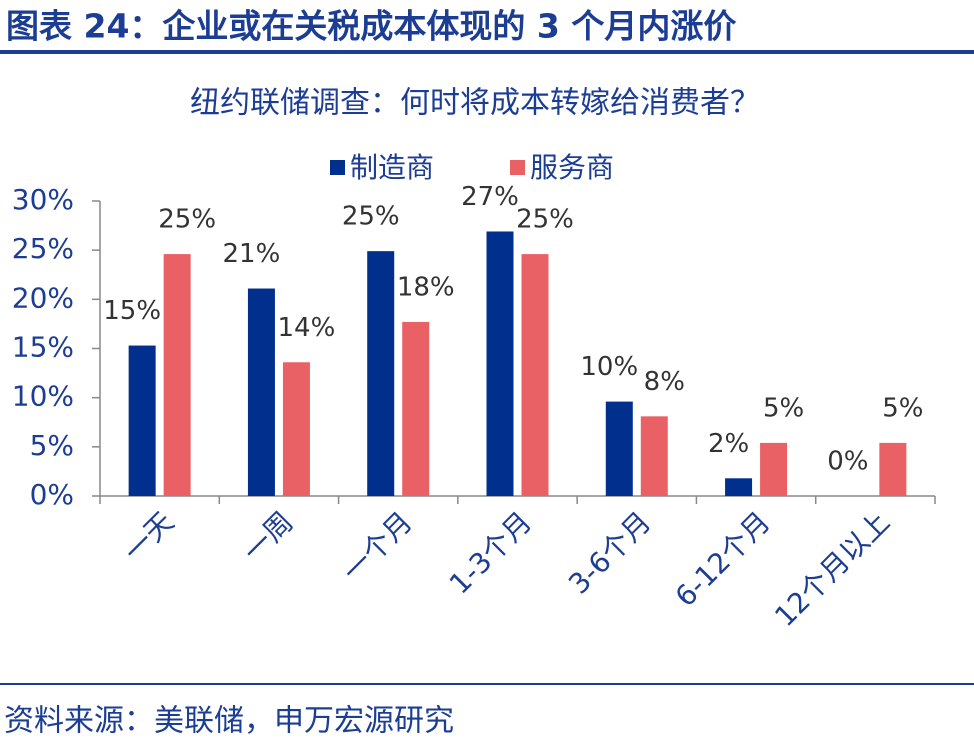  What do you see at coordinates (377, 546) in the screenshot?
I see `x-tick-label: 一个月` at bounding box center [377, 546].